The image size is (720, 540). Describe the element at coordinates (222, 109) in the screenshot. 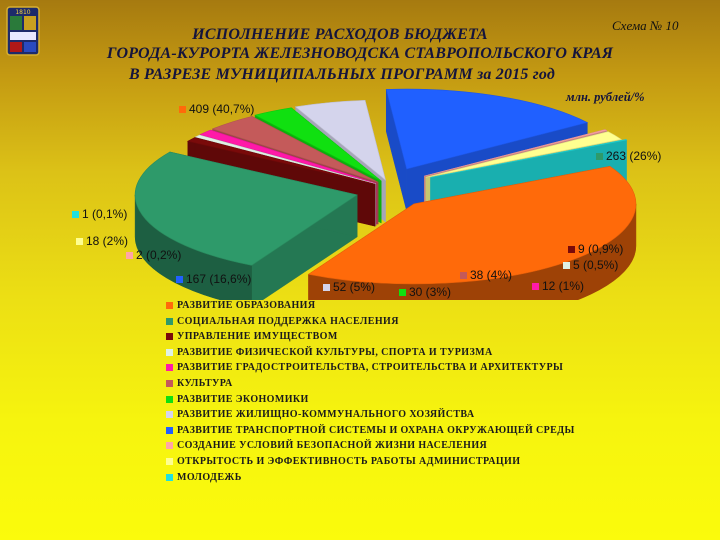

I see `data-label-text: 409 (40,7%)` at that location.